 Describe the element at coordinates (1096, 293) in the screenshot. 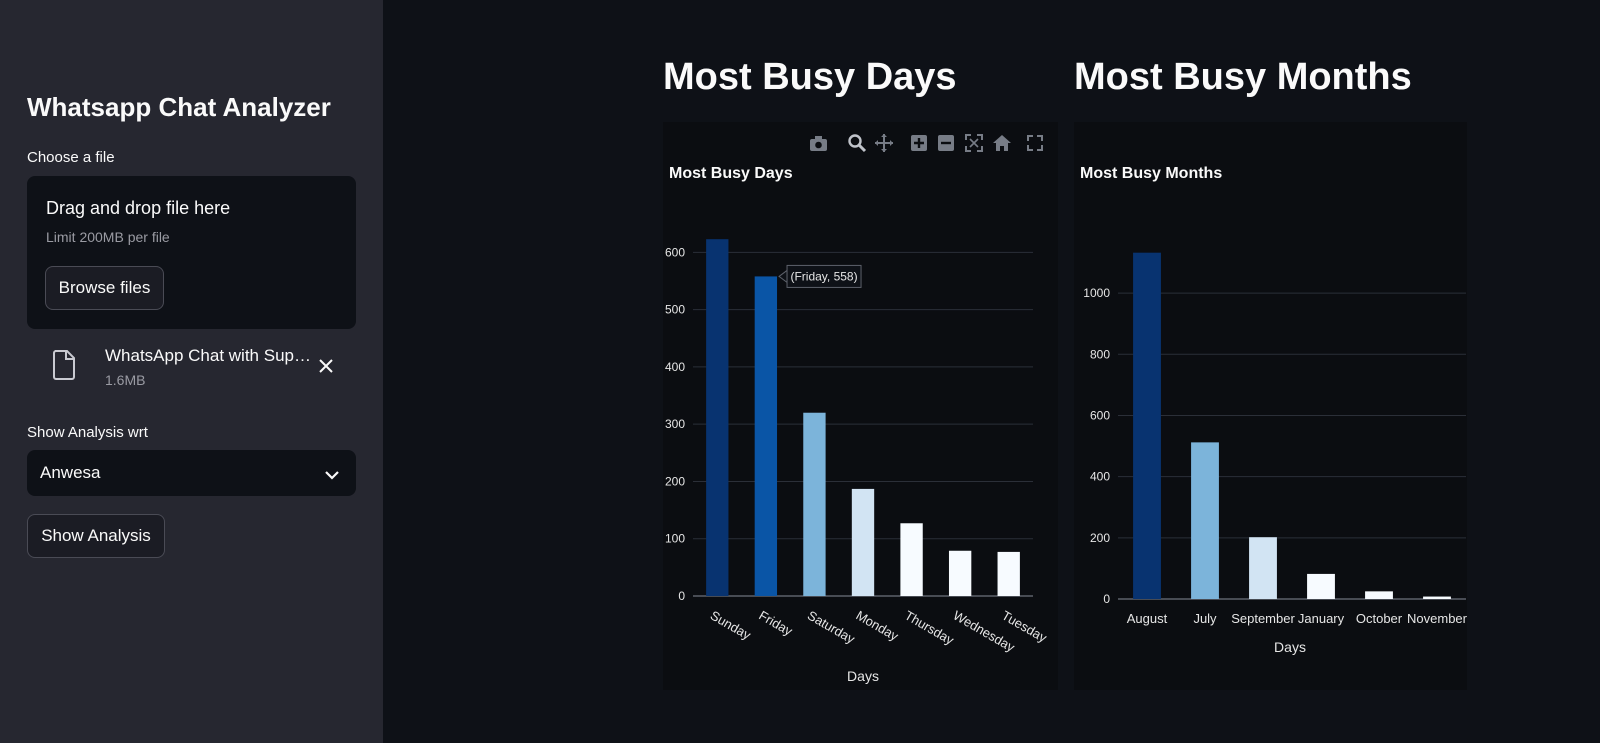

I see `y-tick-label: 1000` at that location.